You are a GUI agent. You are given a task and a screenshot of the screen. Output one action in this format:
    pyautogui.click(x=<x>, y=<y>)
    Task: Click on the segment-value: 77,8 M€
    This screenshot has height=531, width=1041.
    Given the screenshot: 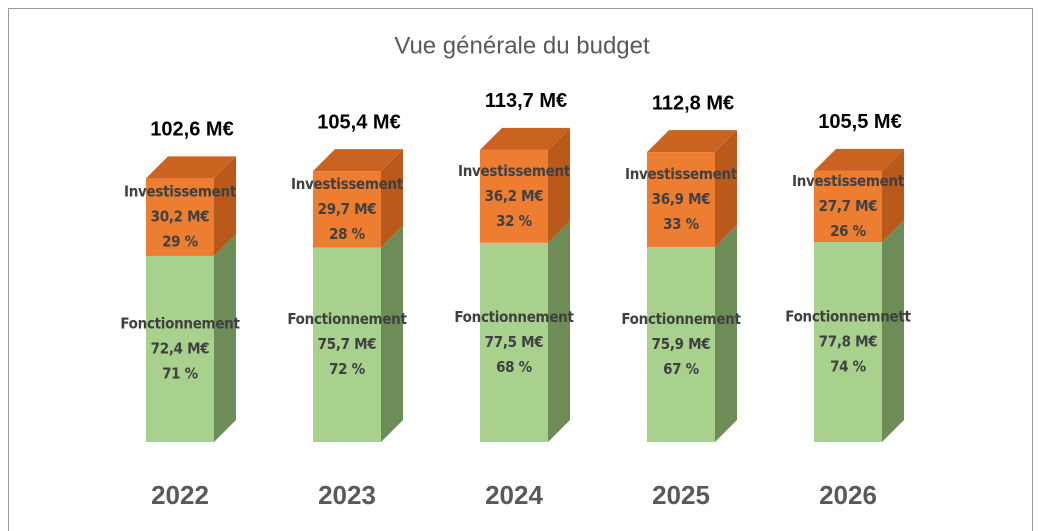 What is the action you would take?
    pyautogui.click(x=848, y=342)
    